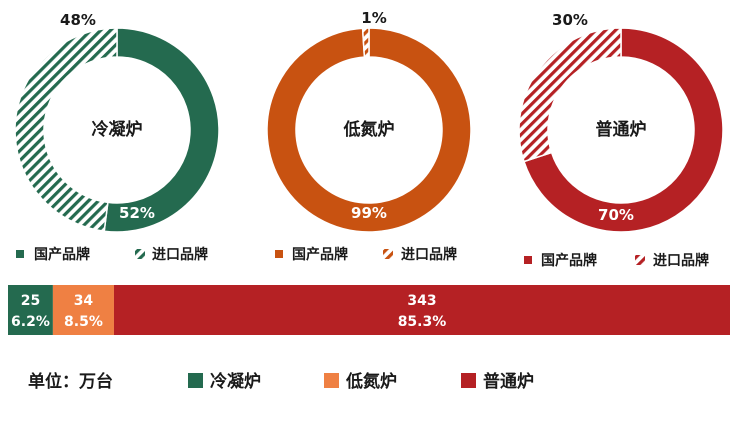 Image resolution: width=733 pixels, height=423 pixels. Describe the element at coordinates (371, 381) in the screenshot. I see `legend-label-nitrogen: 低氮炉` at that location.